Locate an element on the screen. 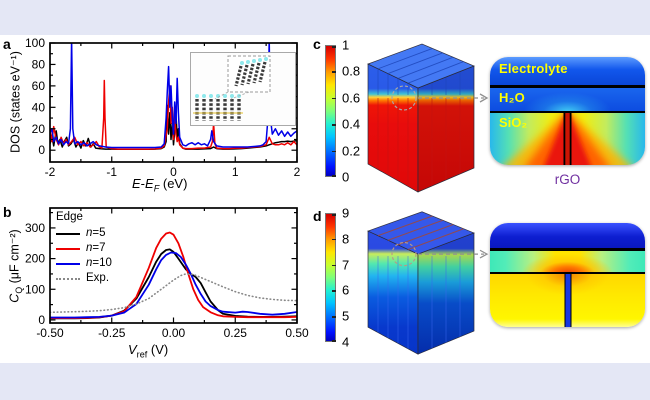  svg-text: 0.50 is located at coordinates (297, 333).